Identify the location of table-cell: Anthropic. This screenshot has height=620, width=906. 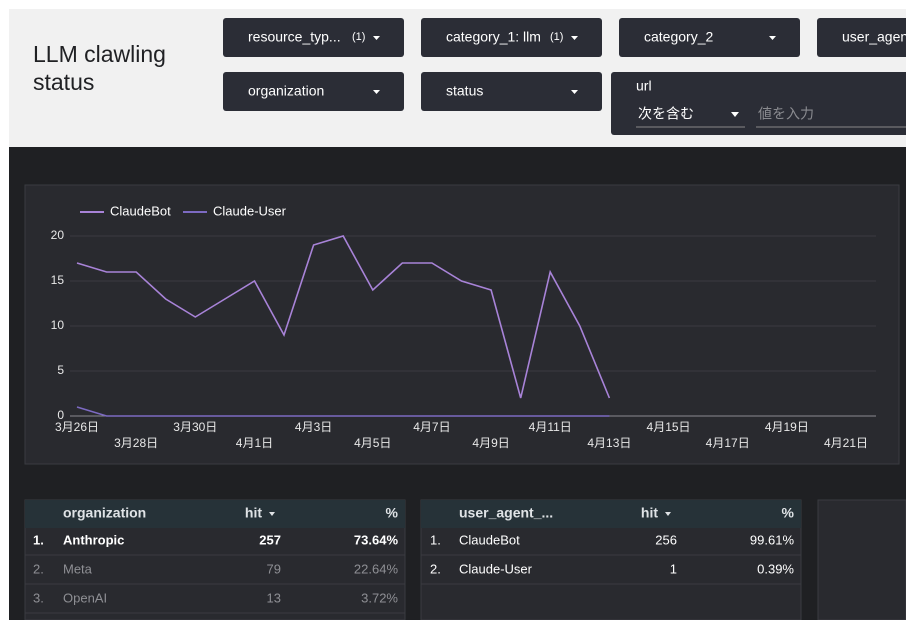
(93, 539).